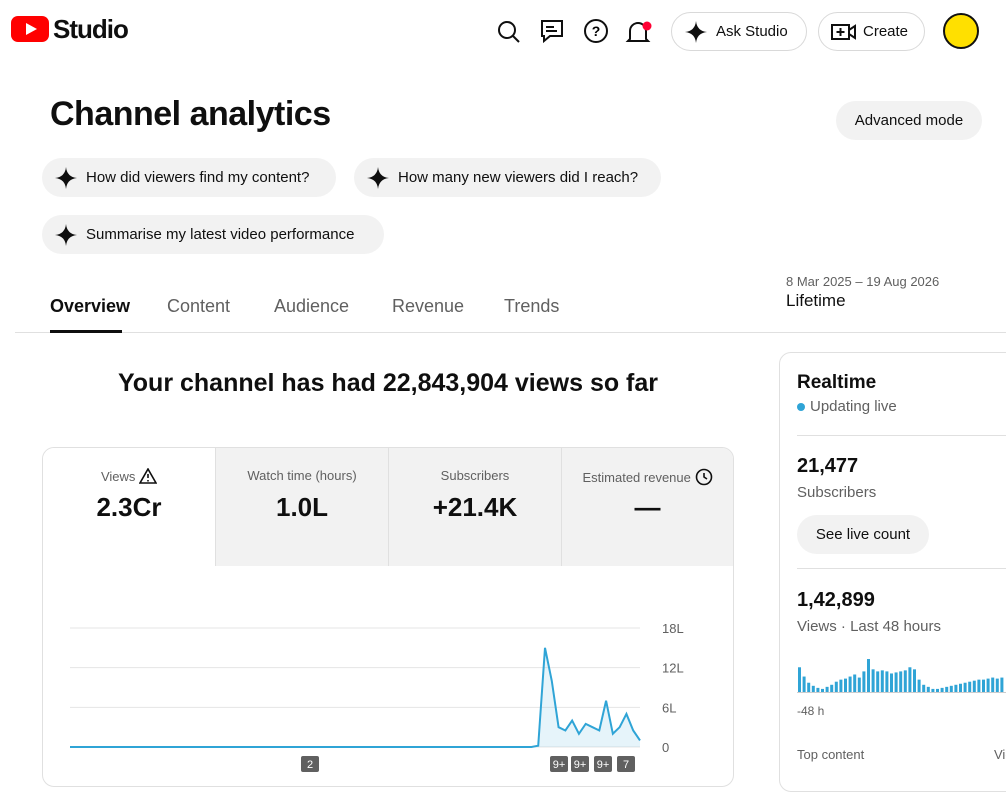 The image size is (1006, 792). Describe the element at coordinates (474, 507) in the screenshot. I see `metric-tab: Subscribers +21.4K` at that location.